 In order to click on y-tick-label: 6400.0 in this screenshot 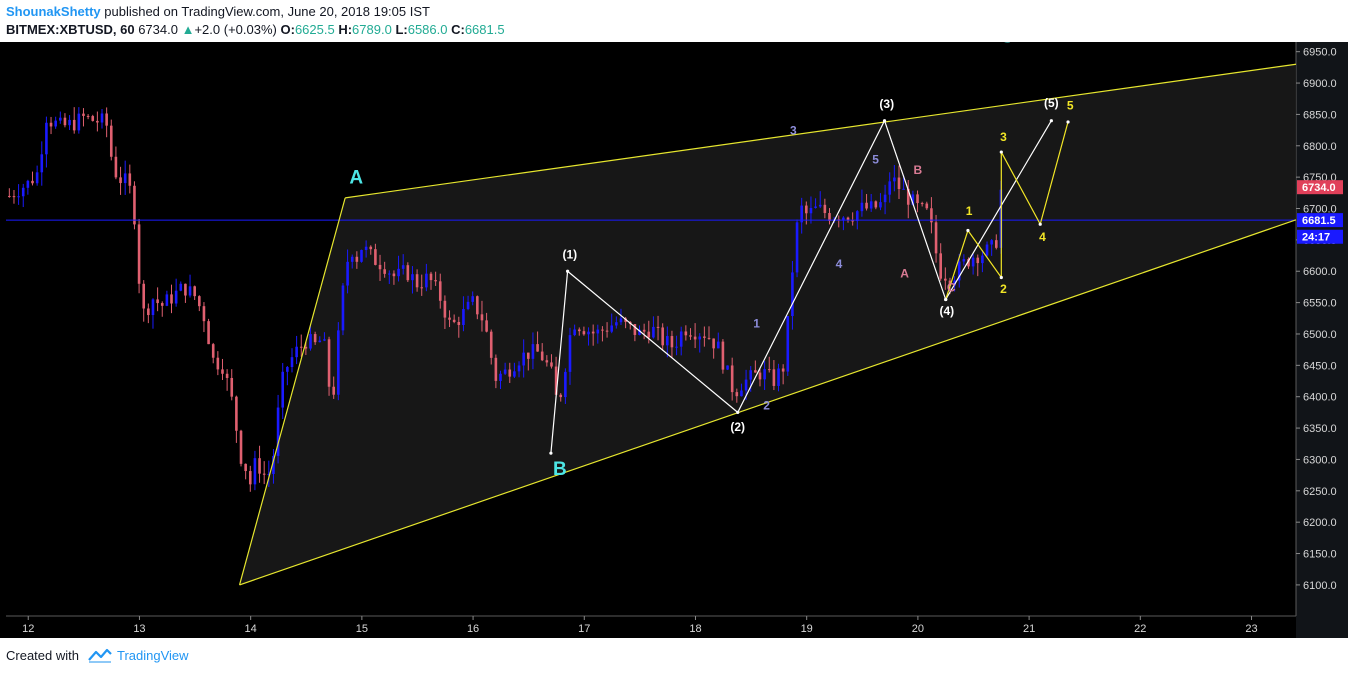, I will do `click(1320, 398)`.